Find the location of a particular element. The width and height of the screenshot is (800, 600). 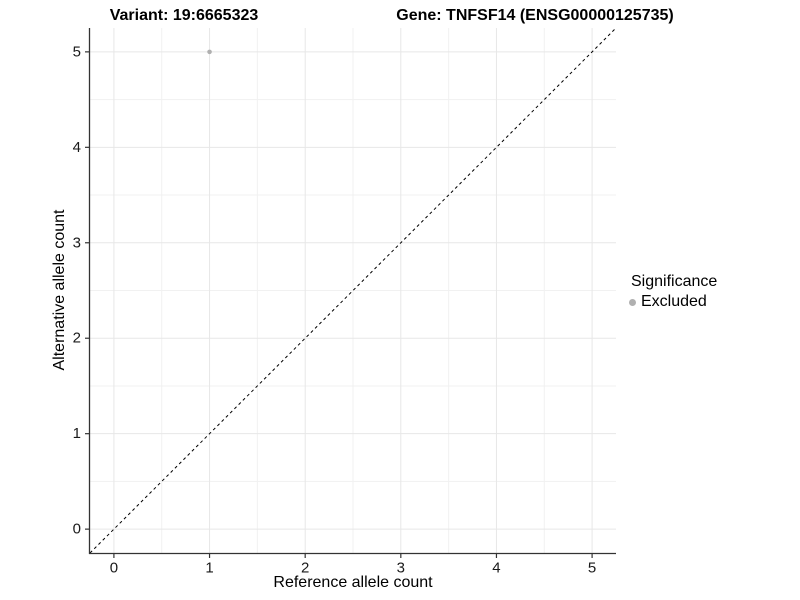

y-tick-label: 3 is located at coordinates (77, 242).